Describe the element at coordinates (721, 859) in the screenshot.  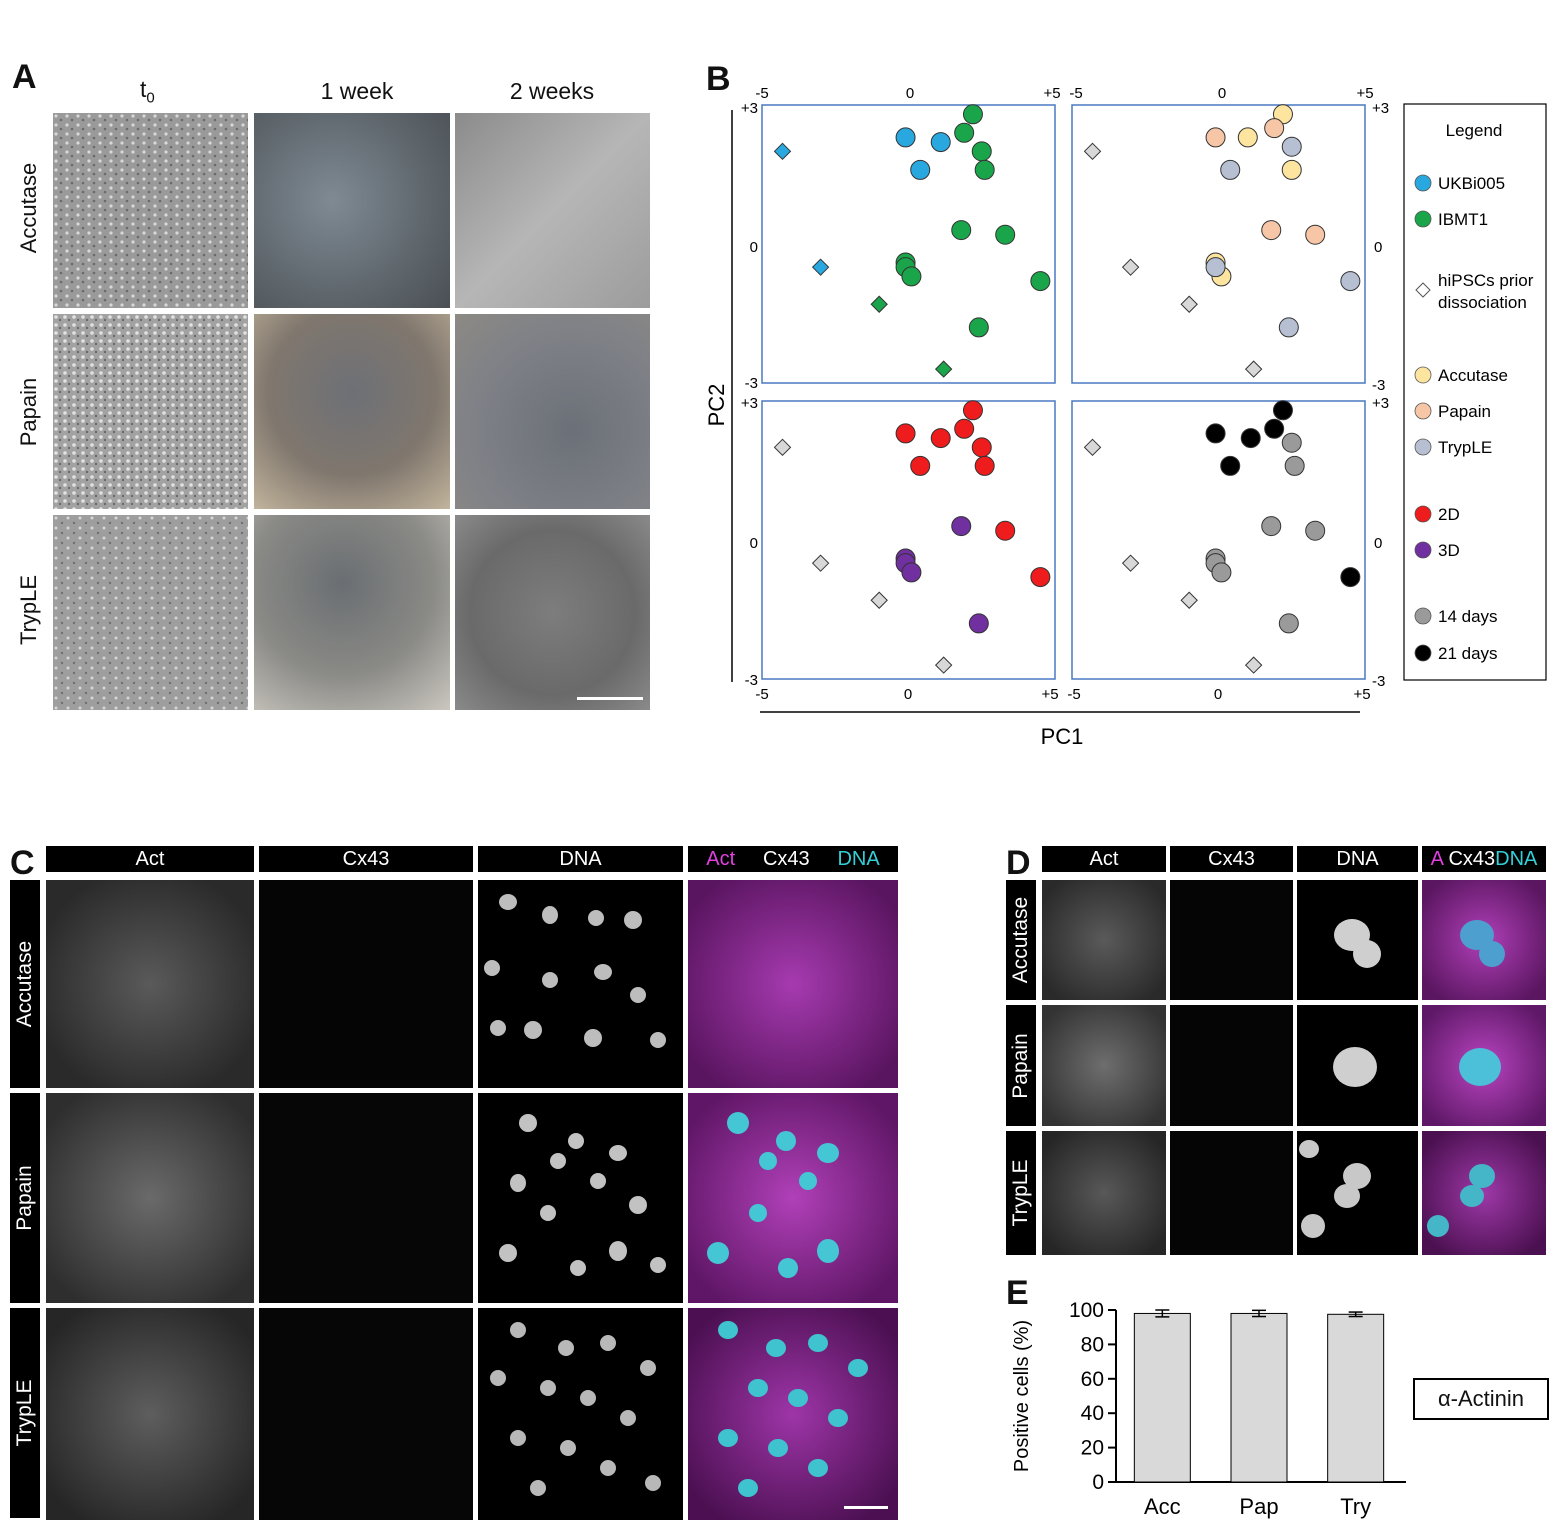
I see `merge-label-act: Act` at that location.